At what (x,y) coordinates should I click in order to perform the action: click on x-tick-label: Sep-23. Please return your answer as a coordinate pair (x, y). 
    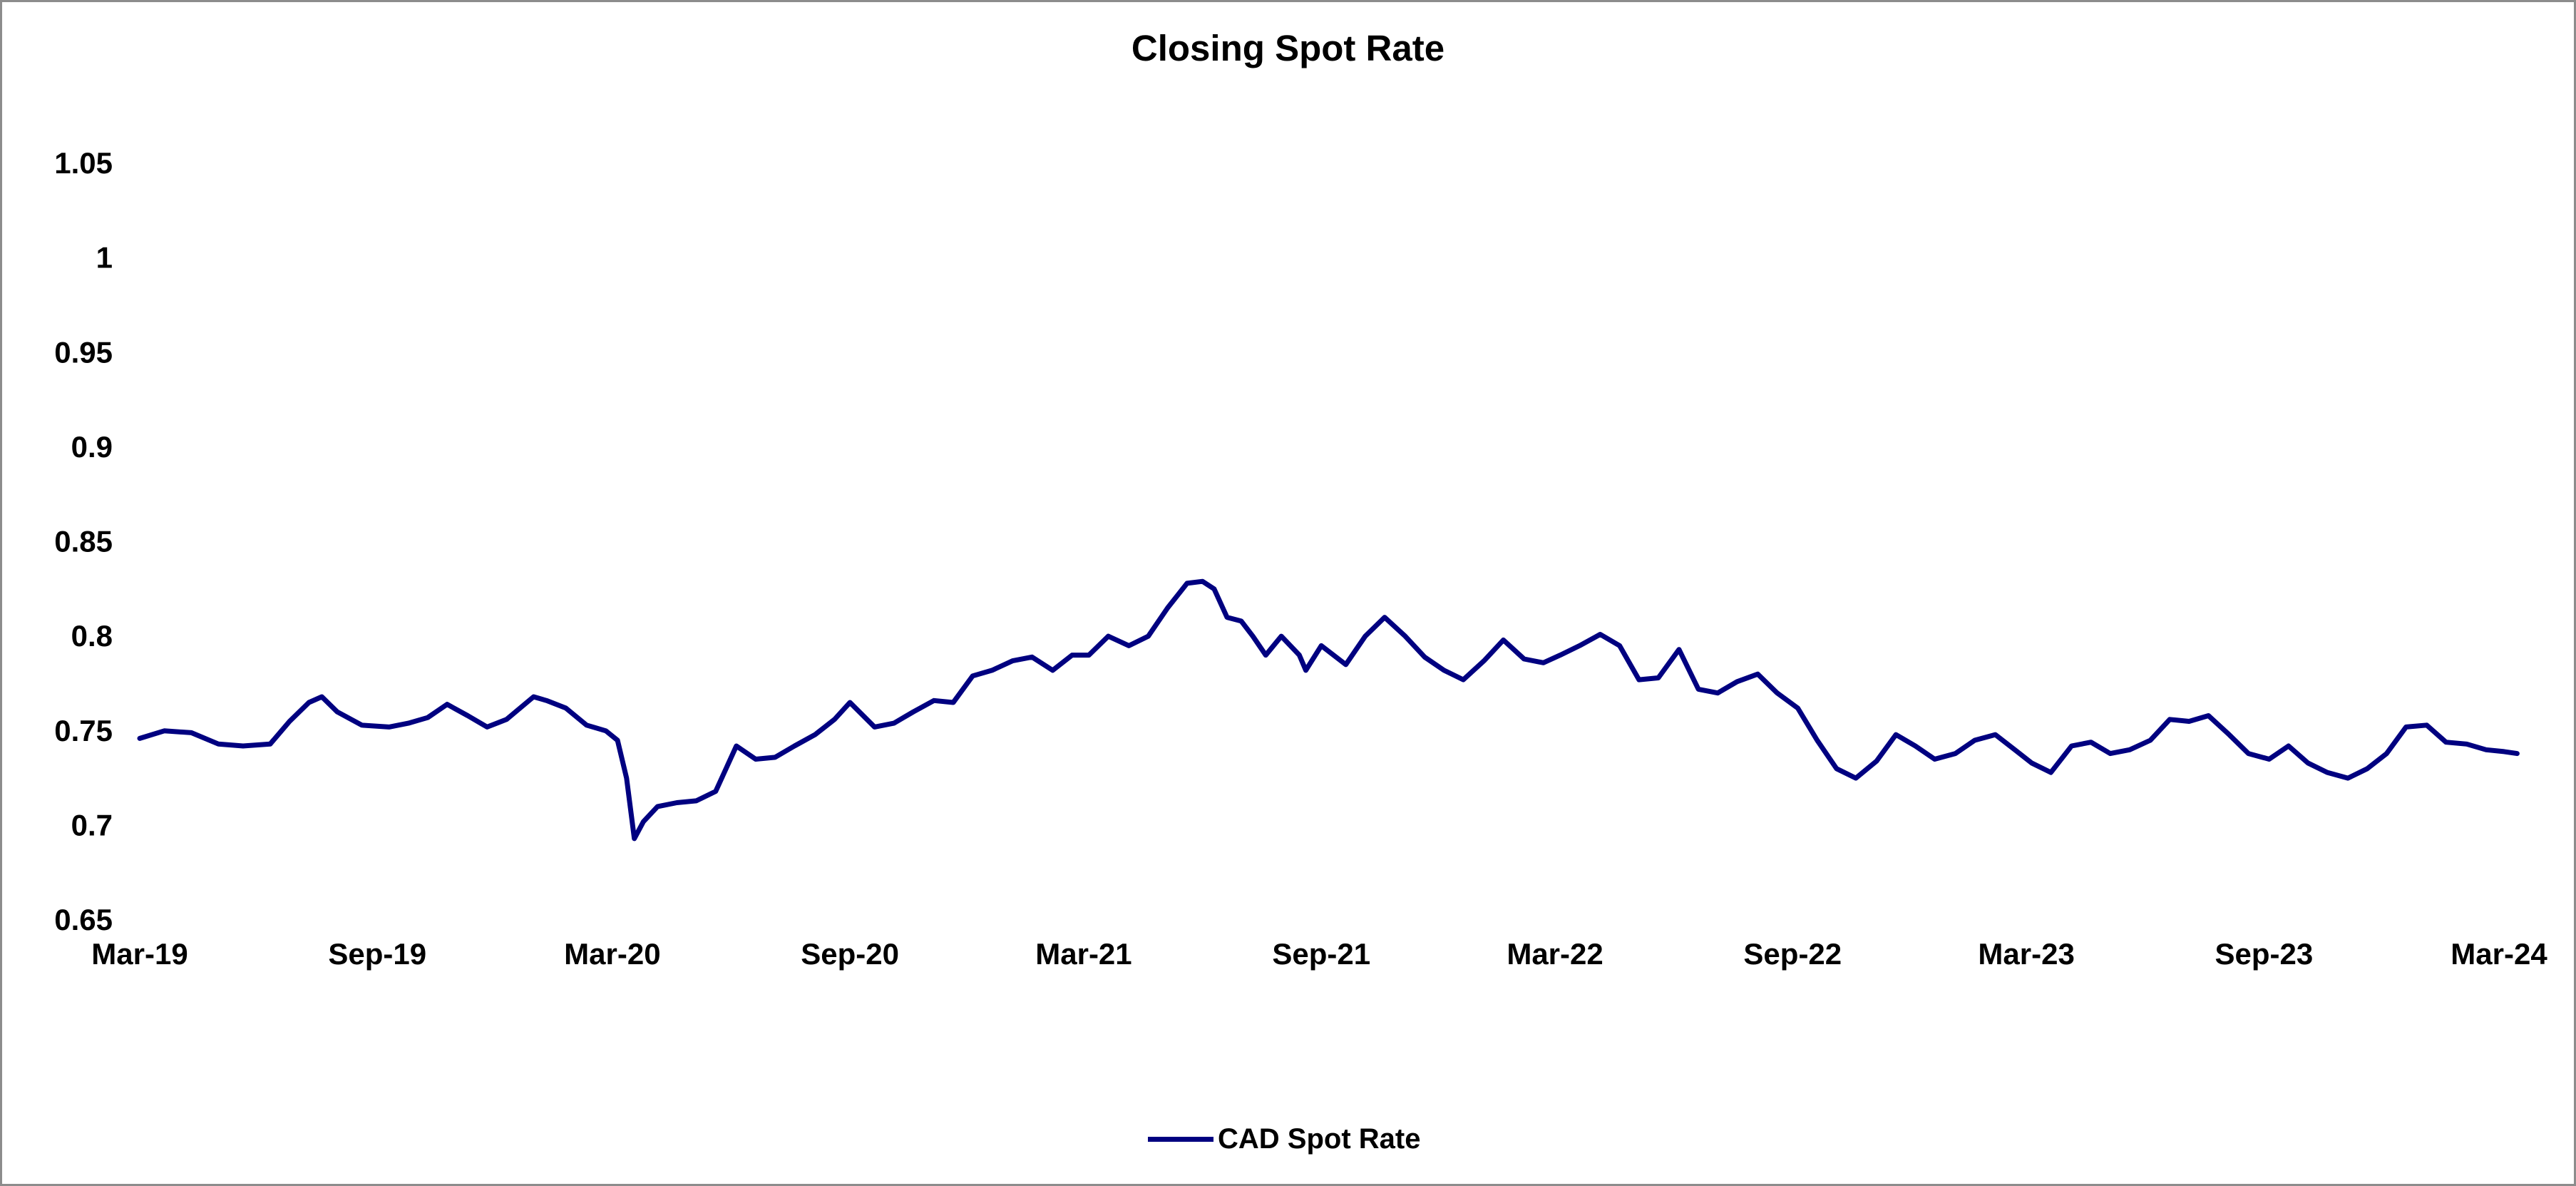
    Looking at the image, I should click on (2264, 954).